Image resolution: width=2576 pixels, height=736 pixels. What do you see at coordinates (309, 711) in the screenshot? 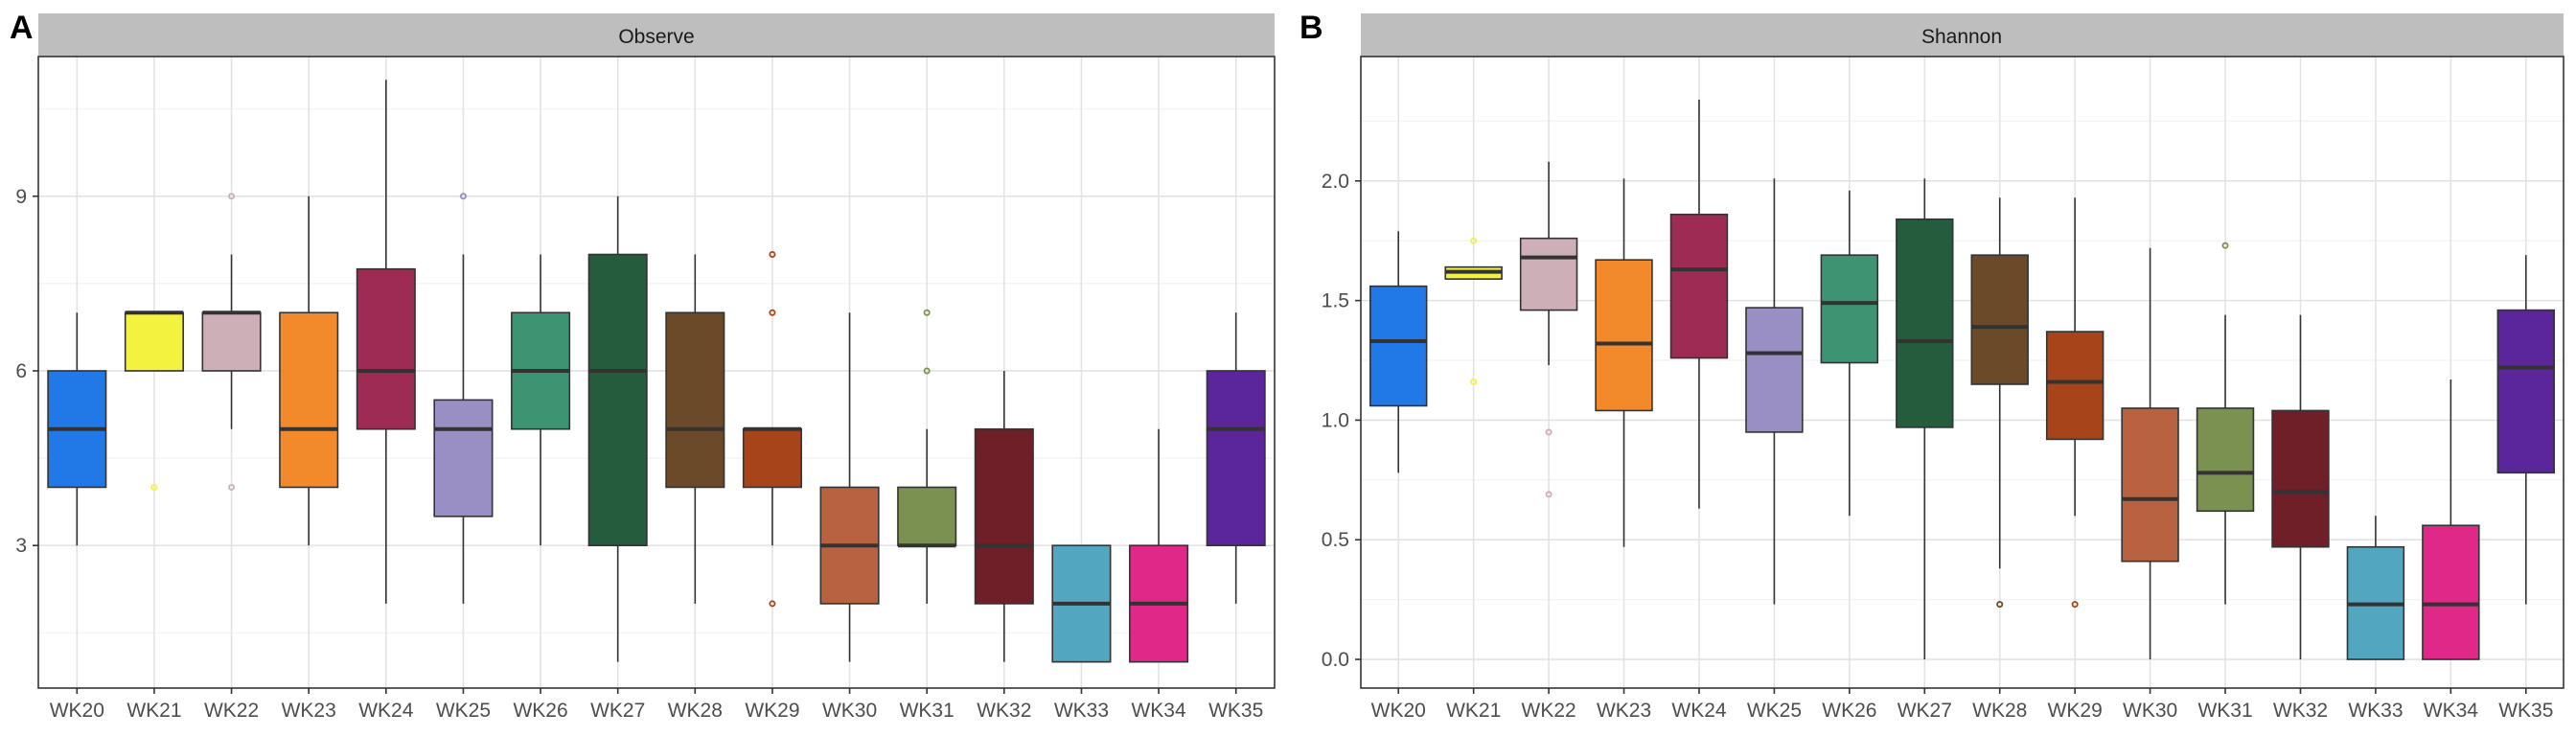
I see `panel-a-x-tick-label-wk23: WK23` at bounding box center [309, 711].